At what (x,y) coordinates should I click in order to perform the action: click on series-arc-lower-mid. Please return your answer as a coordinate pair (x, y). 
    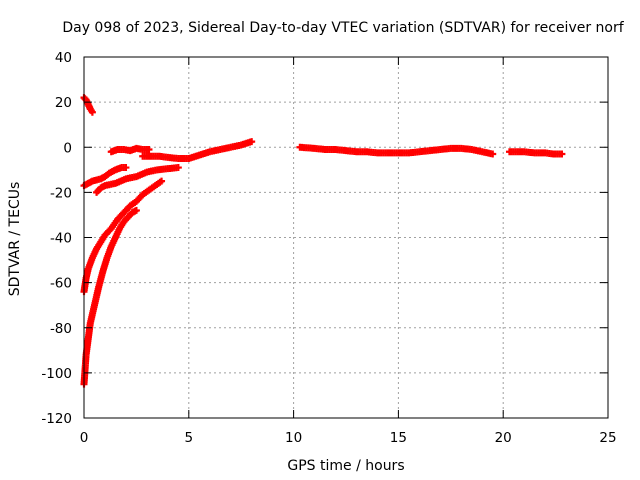
    Looking at the image, I should click on (137, 180).